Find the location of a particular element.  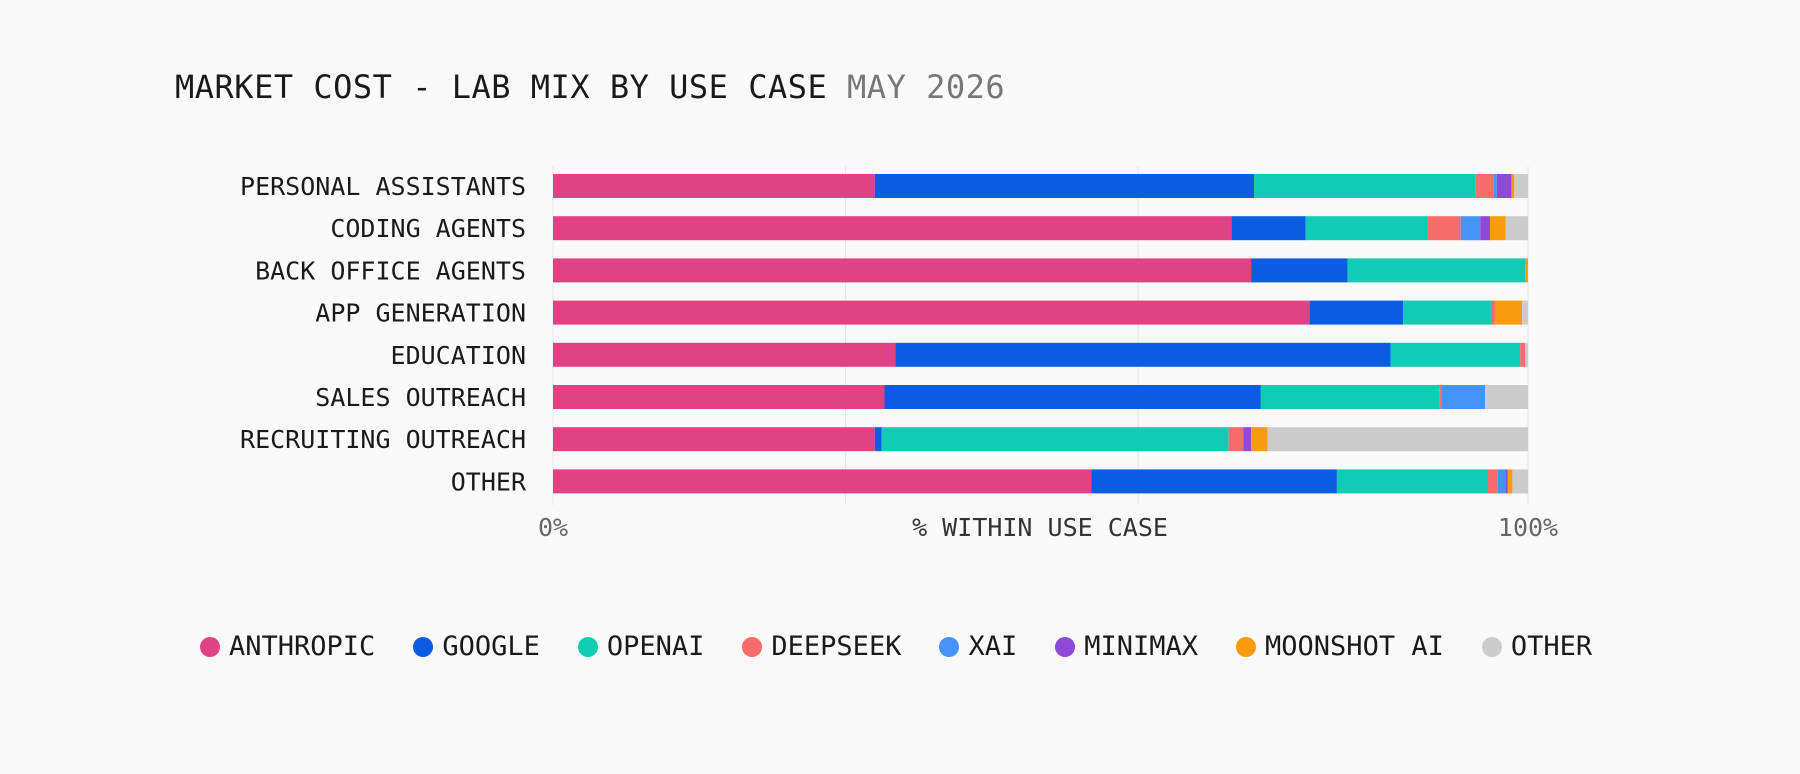

x-tick-label-end: 100% is located at coordinates (1528, 527).